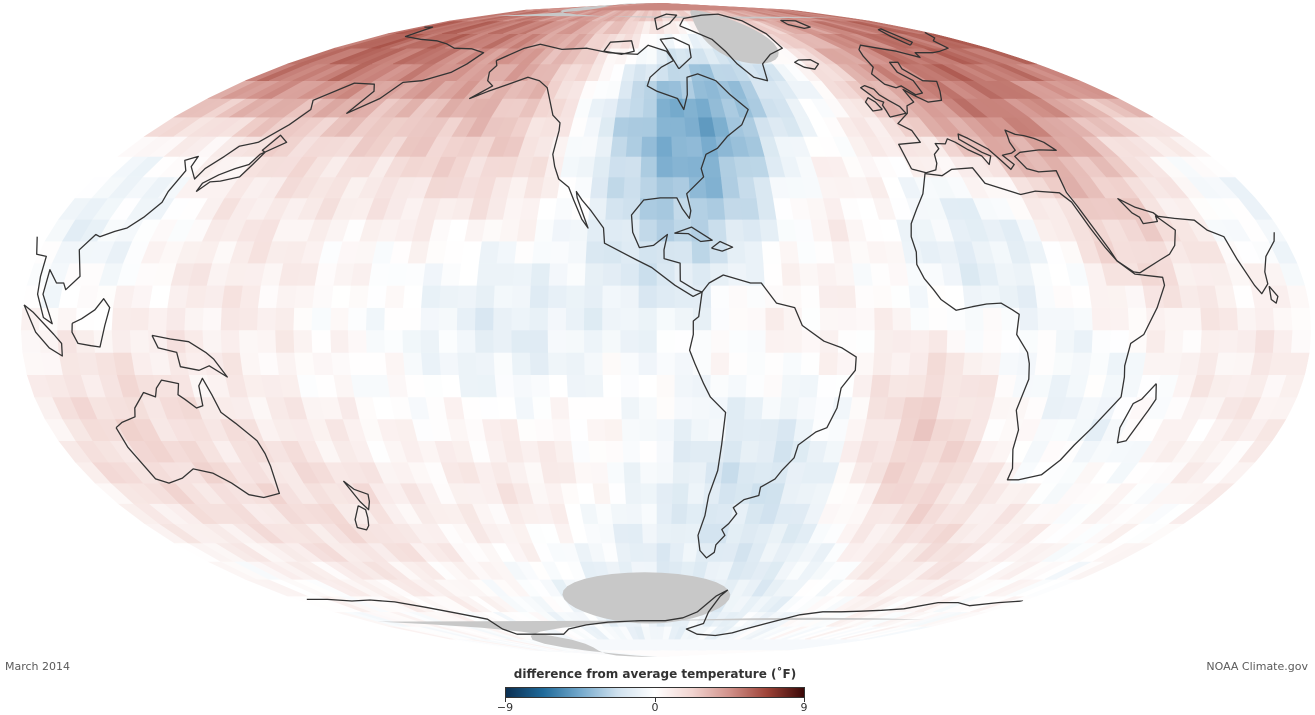 This screenshot has width=1315, height=715. I want to click on iceland-coast, so click(807, 64).